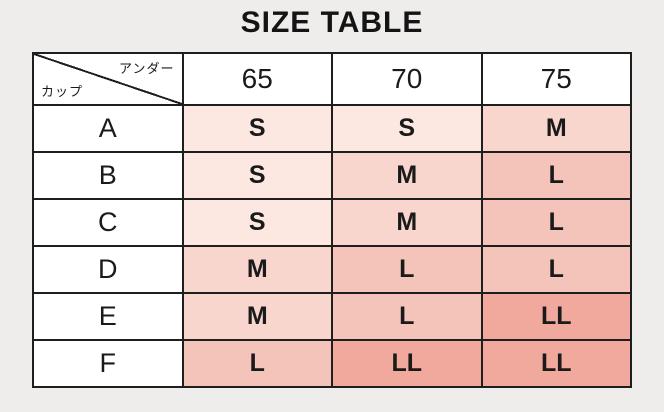 The height and width of the screenshot is (412, 664). I want to click on table-row-d: D M L L, so click(332, 269).